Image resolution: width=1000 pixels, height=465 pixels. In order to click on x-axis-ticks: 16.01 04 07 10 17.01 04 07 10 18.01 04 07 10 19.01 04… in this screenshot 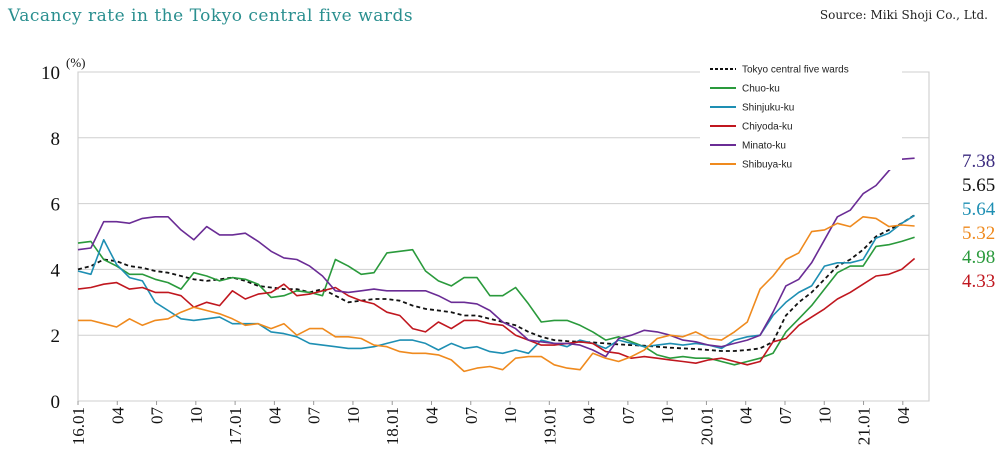, I will do `click(491, 423)`.